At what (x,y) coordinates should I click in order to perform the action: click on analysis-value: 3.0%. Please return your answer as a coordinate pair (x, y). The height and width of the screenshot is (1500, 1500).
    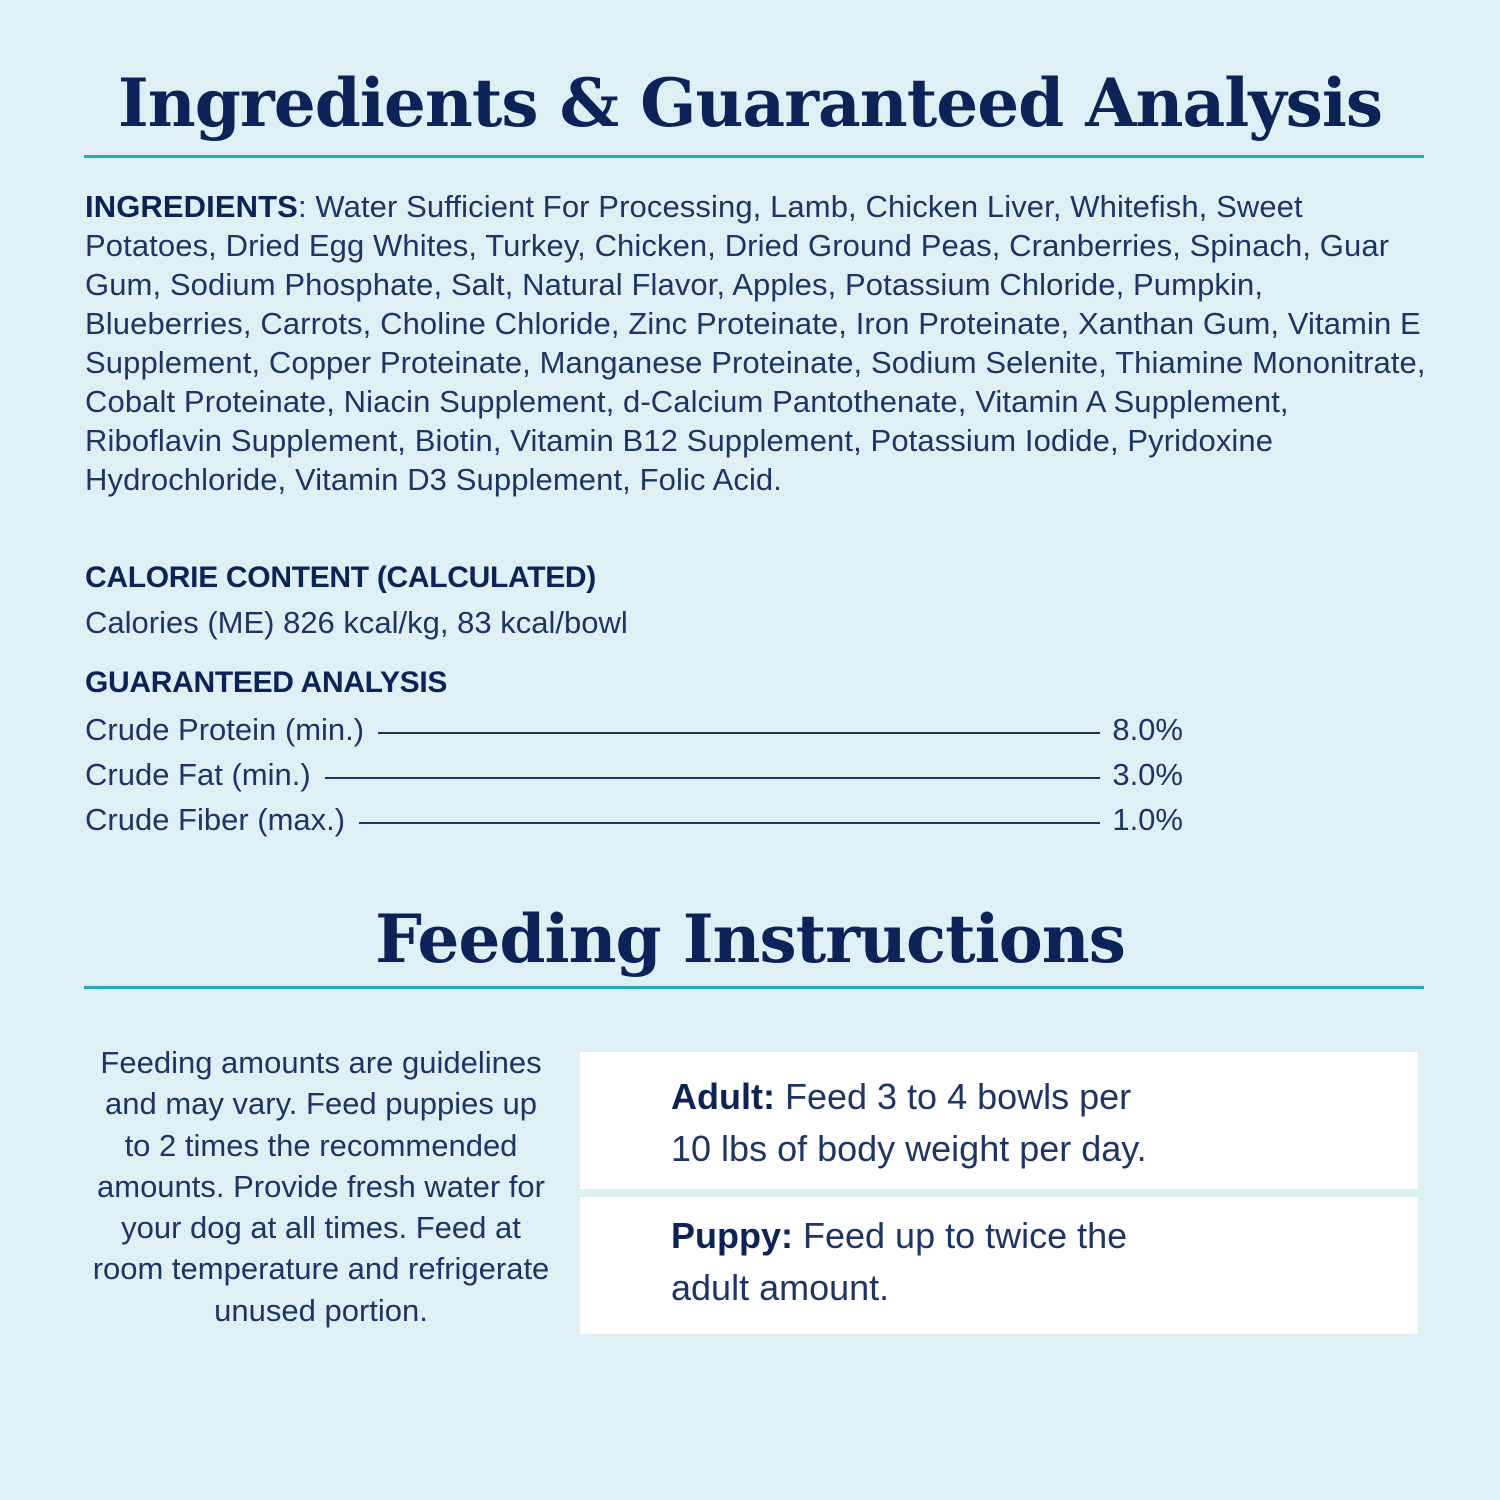
    Looking at the image, I should click on (1147, 774).